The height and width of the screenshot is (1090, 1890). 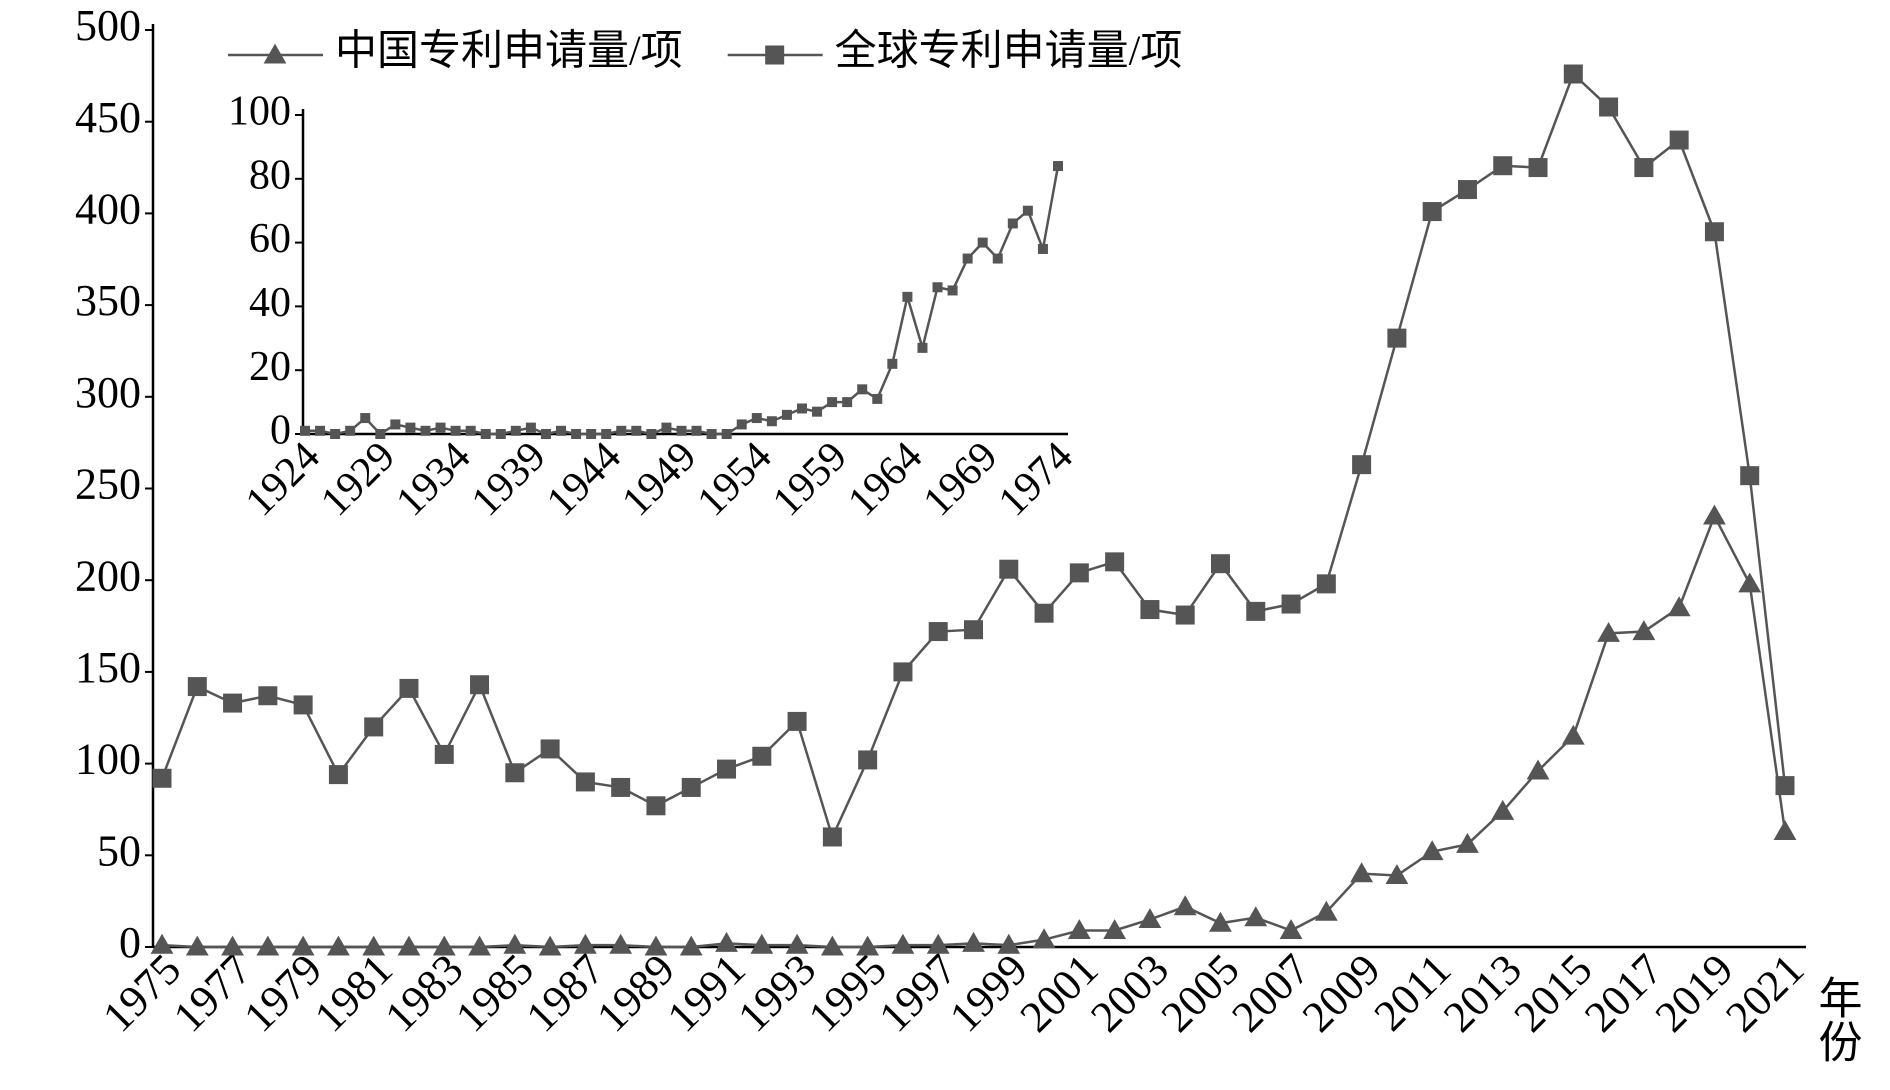 What do you see at coordinates (810, 479) in the screenshot?
I see `x-tick-label: 1959` at bounding box center [810, 479].